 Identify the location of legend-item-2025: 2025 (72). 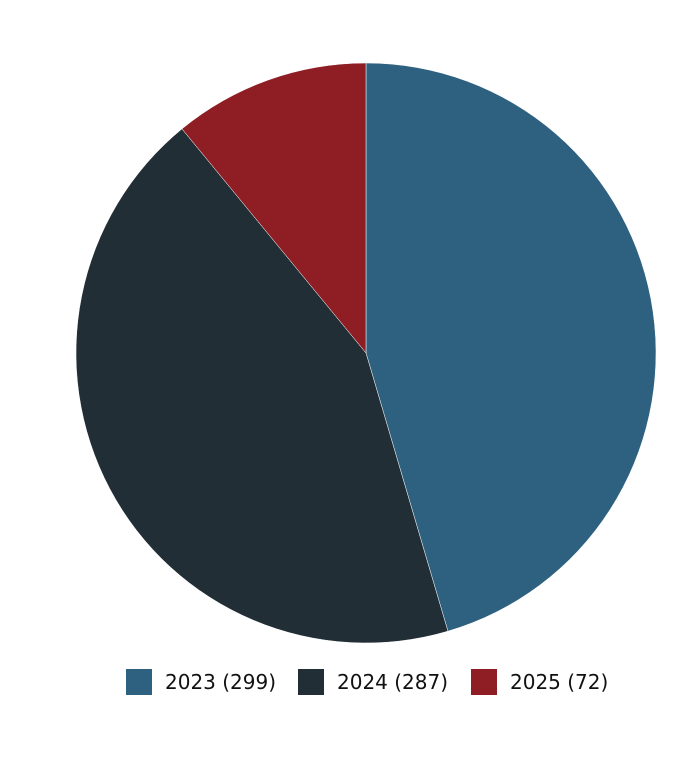
(539, 682).